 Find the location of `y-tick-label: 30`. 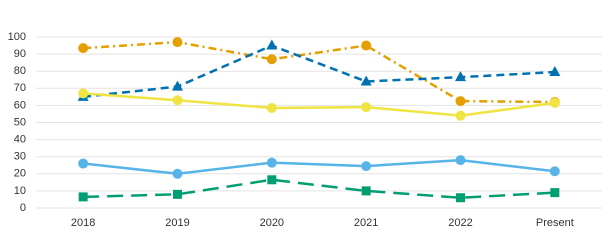

y-tick-label: 30 is located at coordinates (20, 157).